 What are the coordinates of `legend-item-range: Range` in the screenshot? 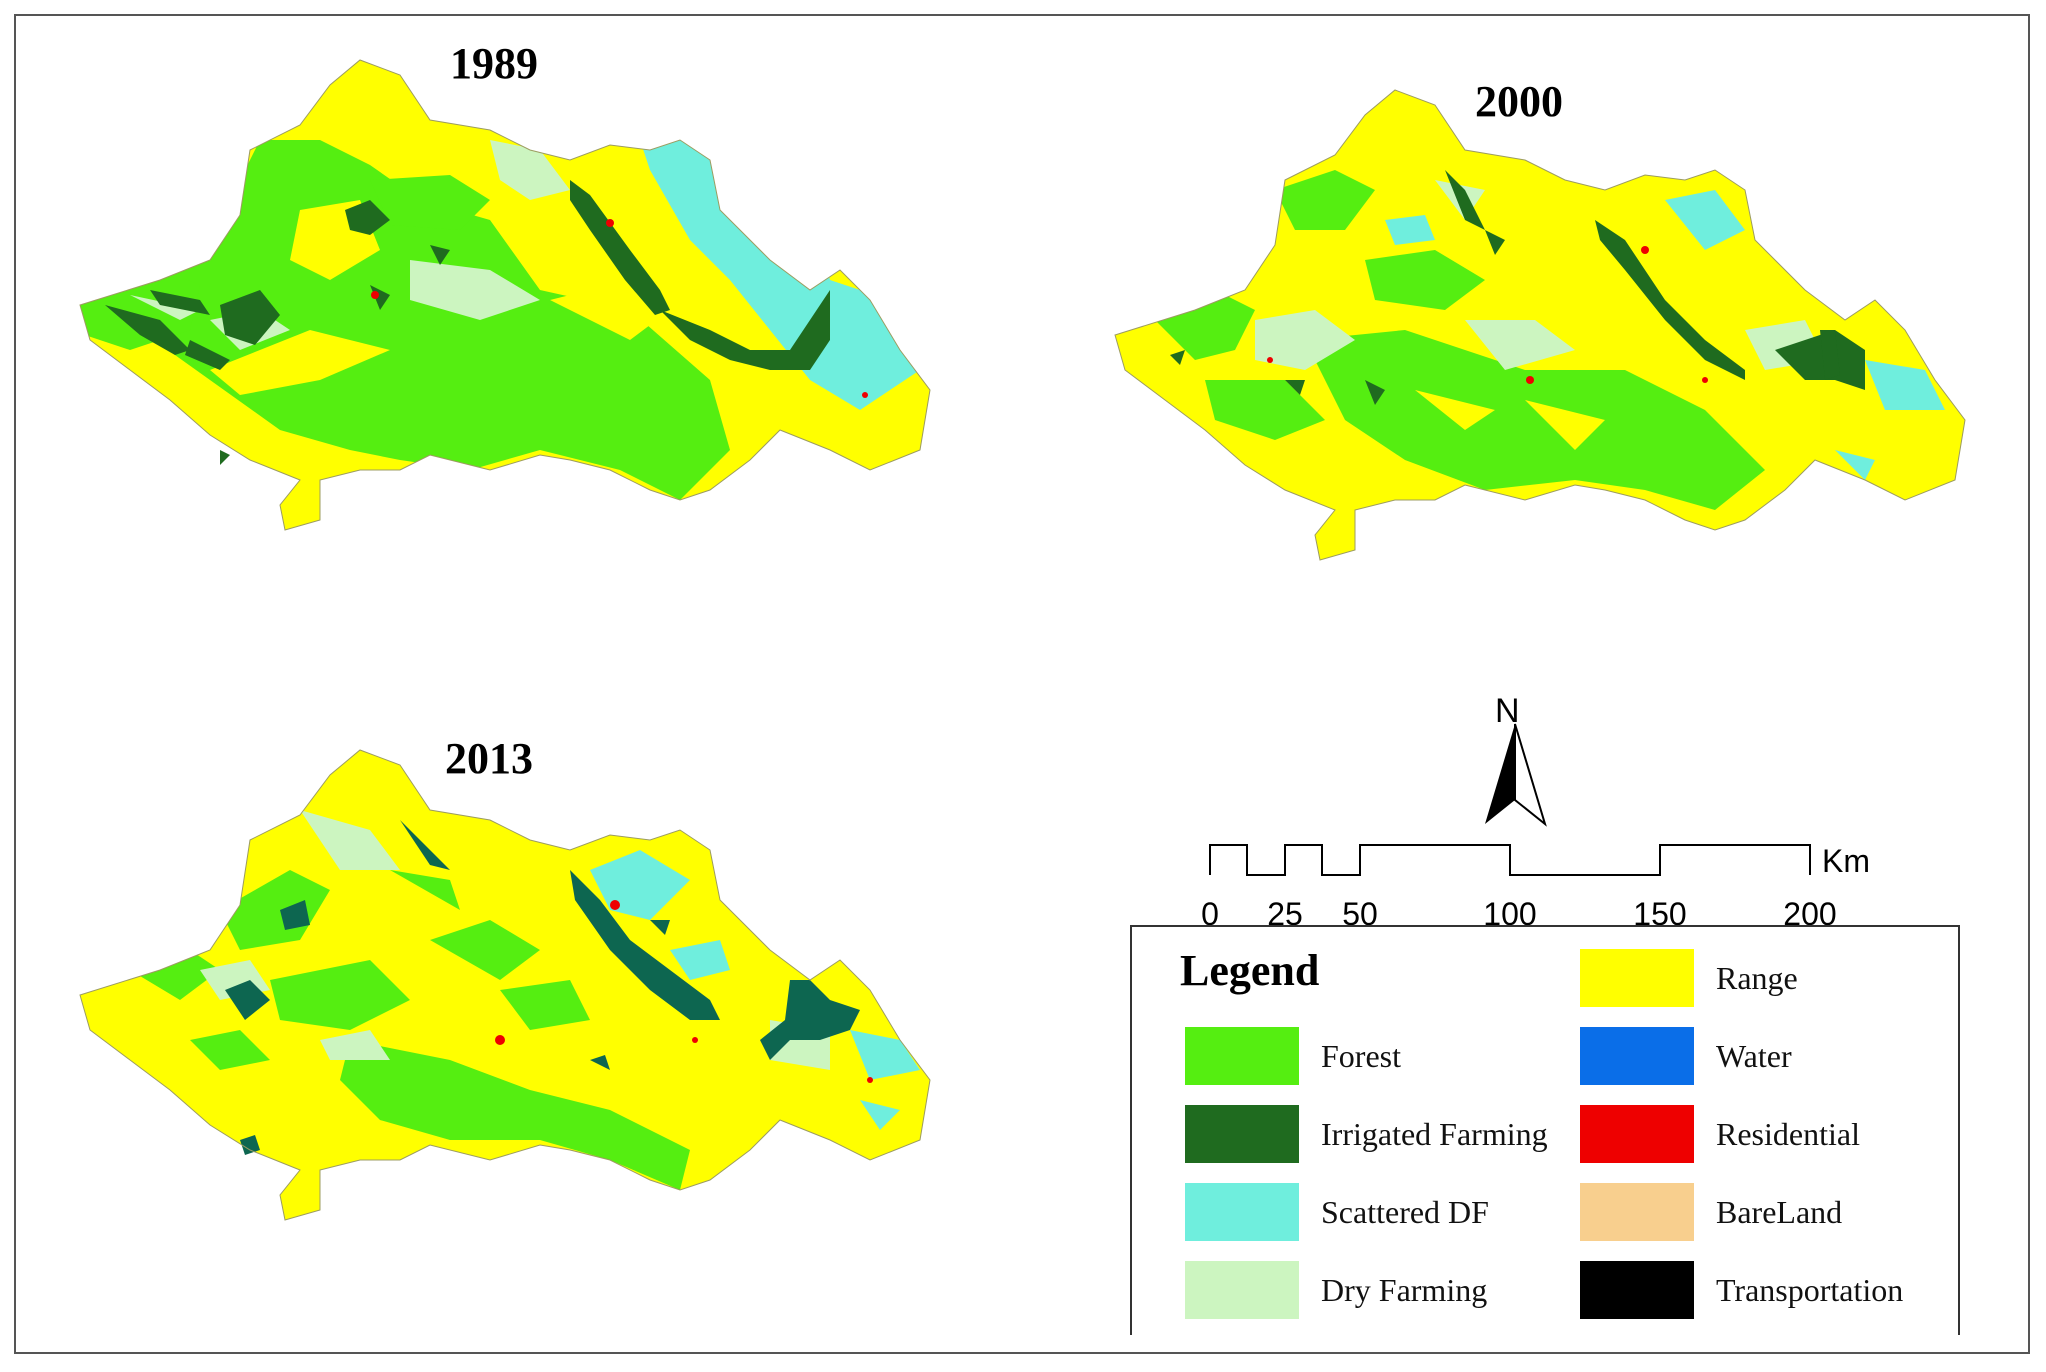 It's located at (1689, 978).